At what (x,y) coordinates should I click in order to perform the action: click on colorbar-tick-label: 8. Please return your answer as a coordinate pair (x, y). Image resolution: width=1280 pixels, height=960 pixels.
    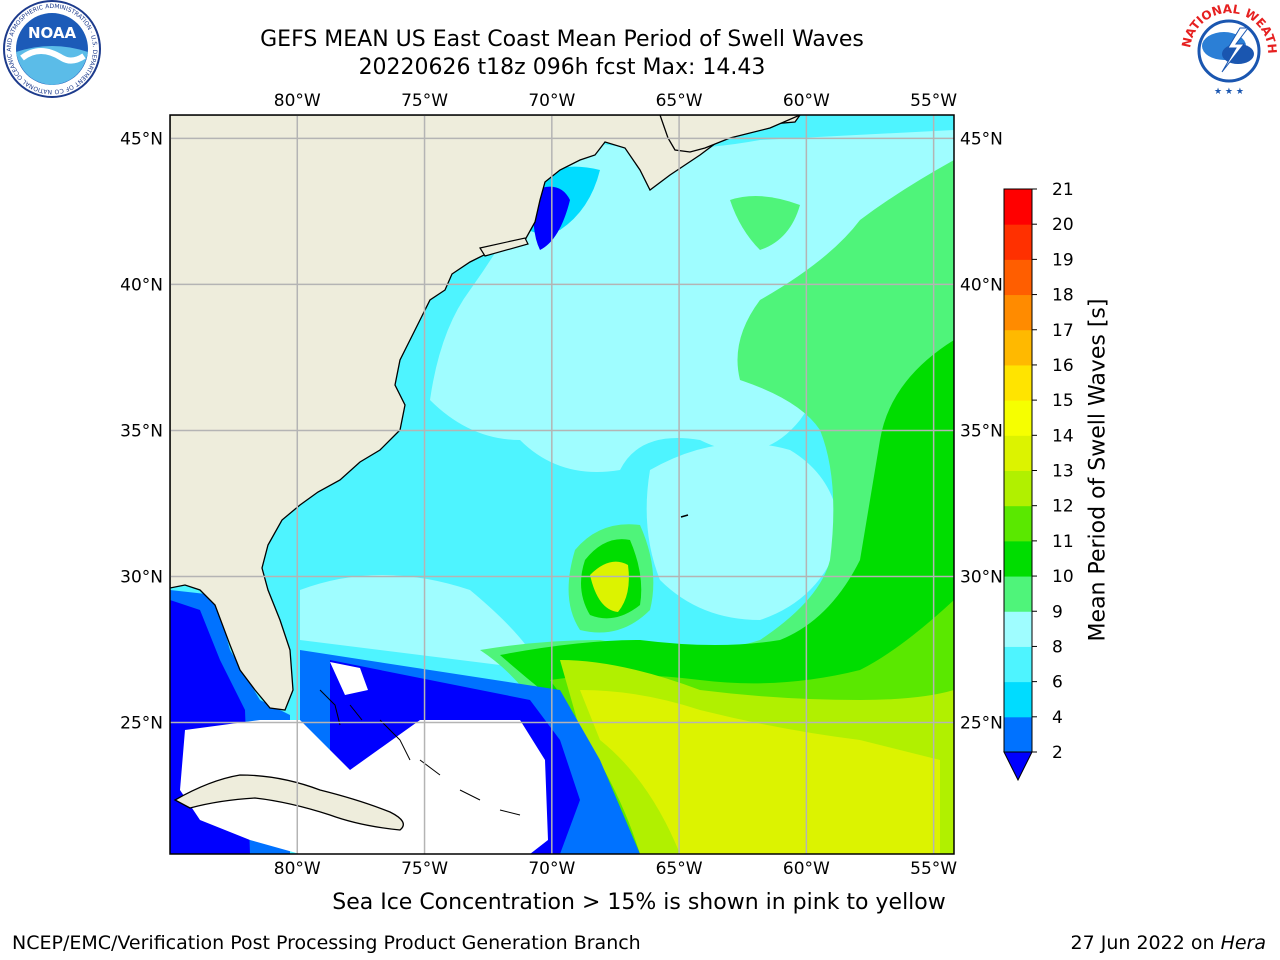
    Looking at the image, I should click on (1057, 647).